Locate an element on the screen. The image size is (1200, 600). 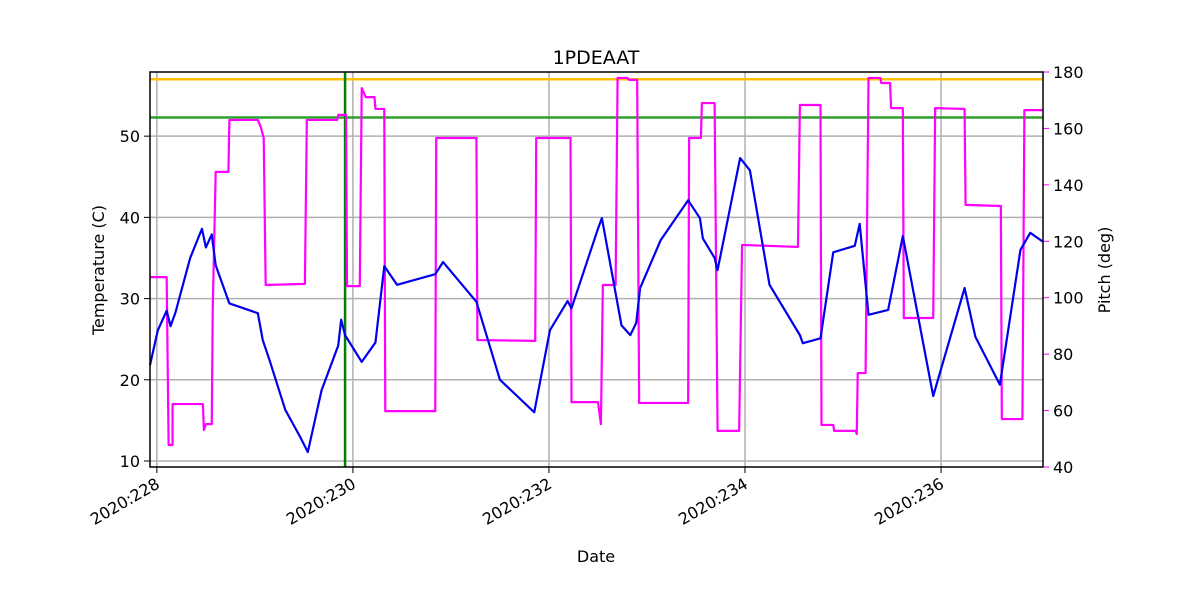
y2-tick-label: 180 is located at coordinates (1068, 72).